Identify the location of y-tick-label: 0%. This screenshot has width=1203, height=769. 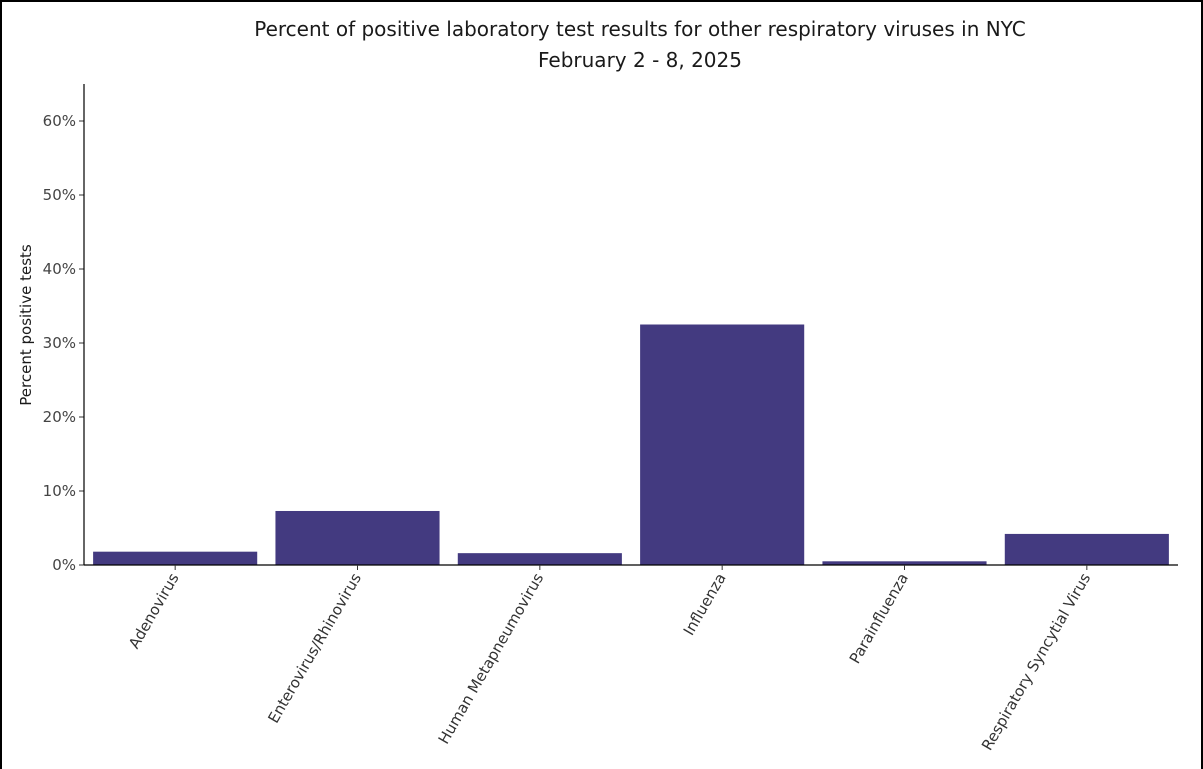
(64, 565).